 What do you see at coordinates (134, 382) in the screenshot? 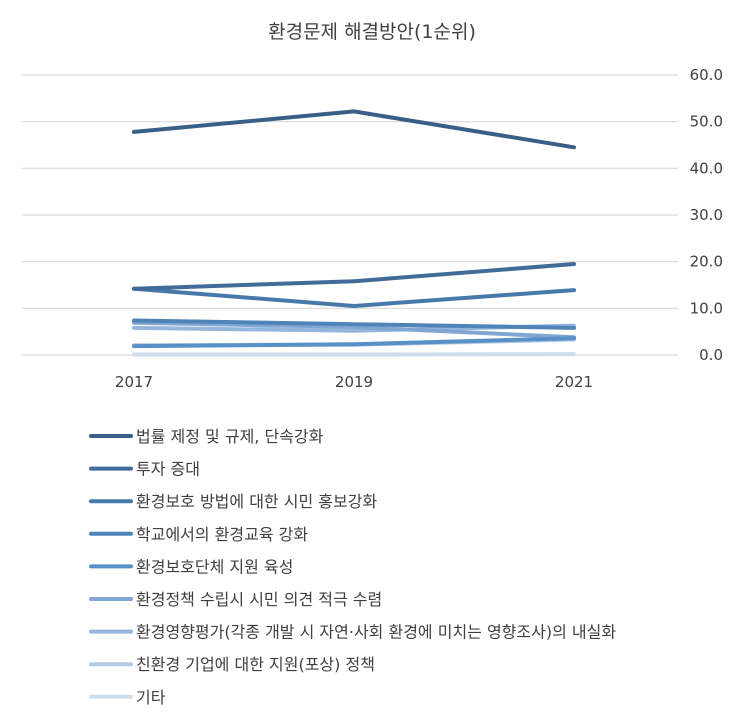
I see `x-tick-label: 2017` at bounding box center [134, 382].